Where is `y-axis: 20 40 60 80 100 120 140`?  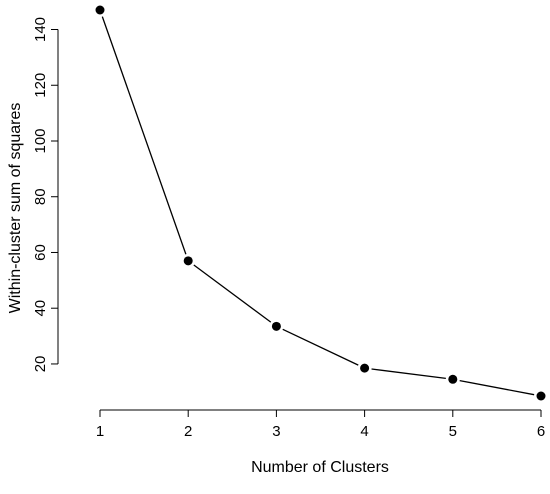 y-axis: 20 40 60 80 100 120 140 is located at coordinates (45, 195).